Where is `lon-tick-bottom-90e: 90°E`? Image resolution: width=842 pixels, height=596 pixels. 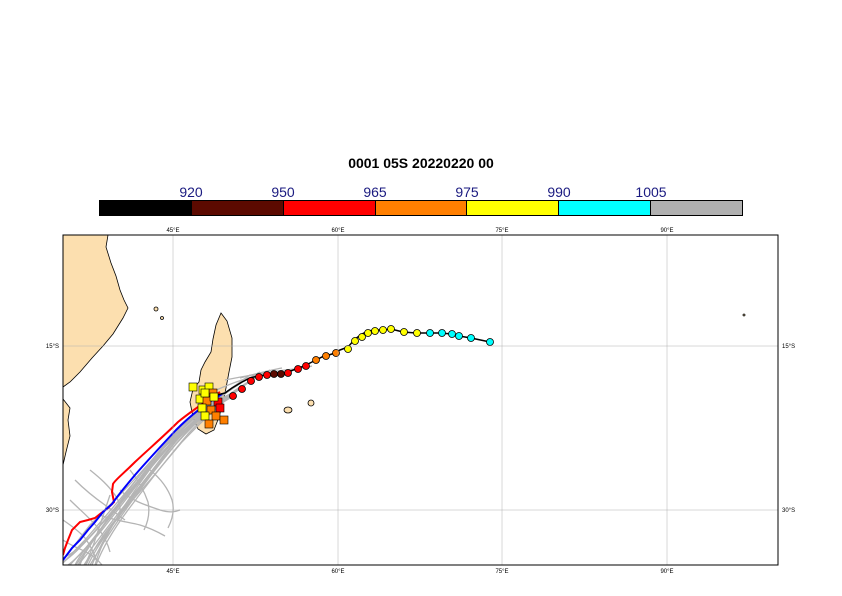
lon-tick-bottom-90e: 90°E is located at coordinates (666, 572).